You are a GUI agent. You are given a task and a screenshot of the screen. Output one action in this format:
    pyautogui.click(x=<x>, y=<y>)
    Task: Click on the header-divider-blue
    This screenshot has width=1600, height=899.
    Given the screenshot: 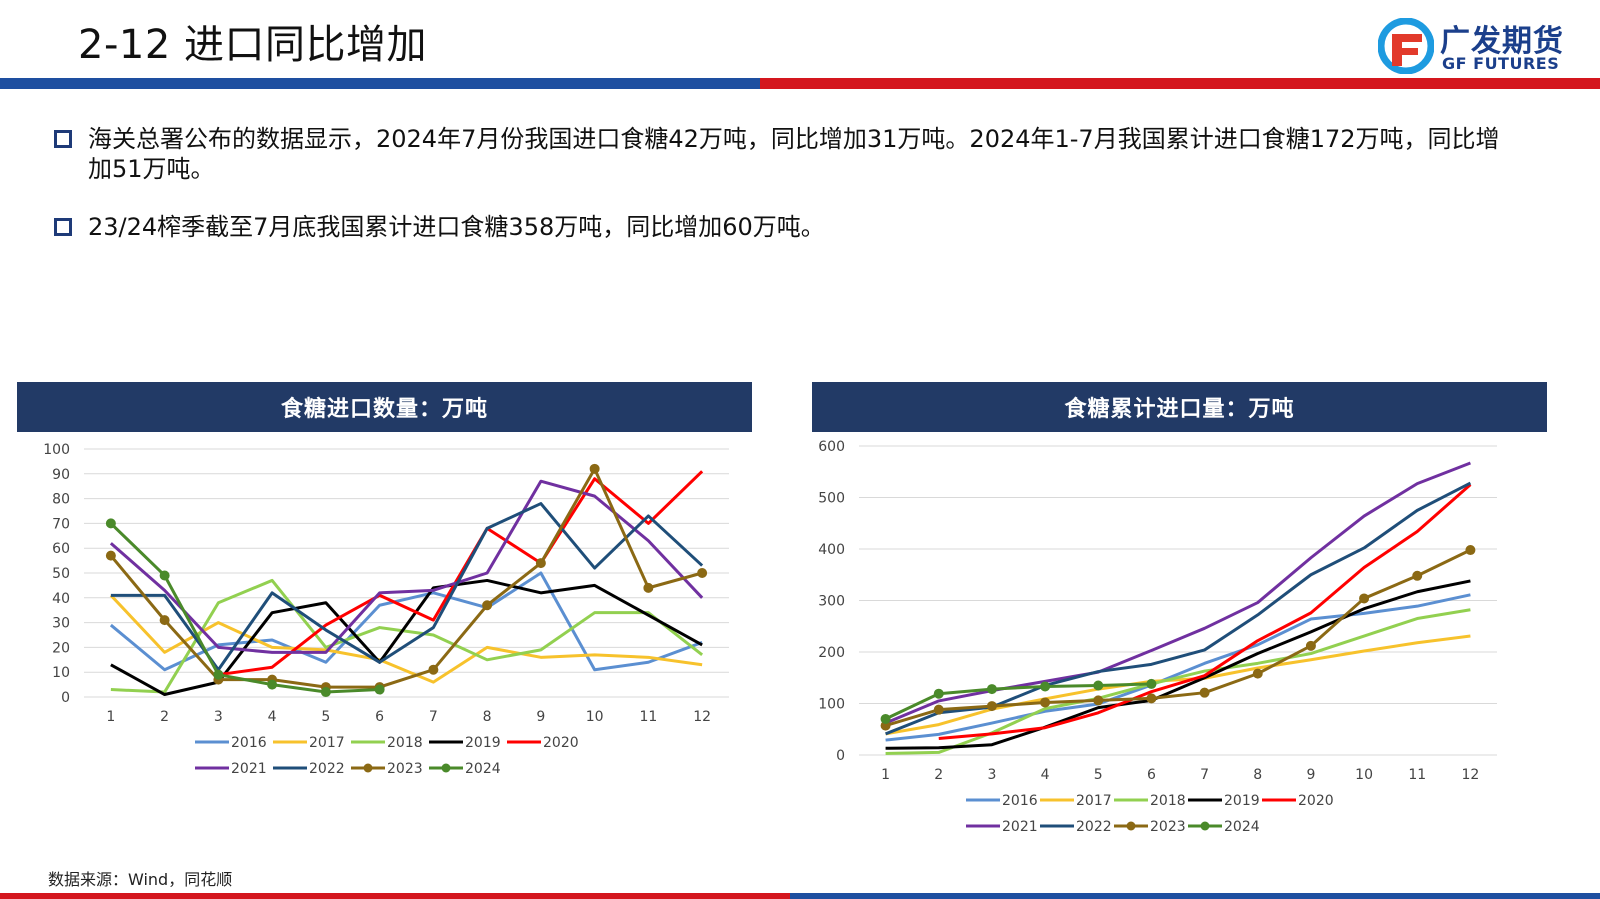 What is the action you would take?
    pyautogui.click(x=380, y=83)
    